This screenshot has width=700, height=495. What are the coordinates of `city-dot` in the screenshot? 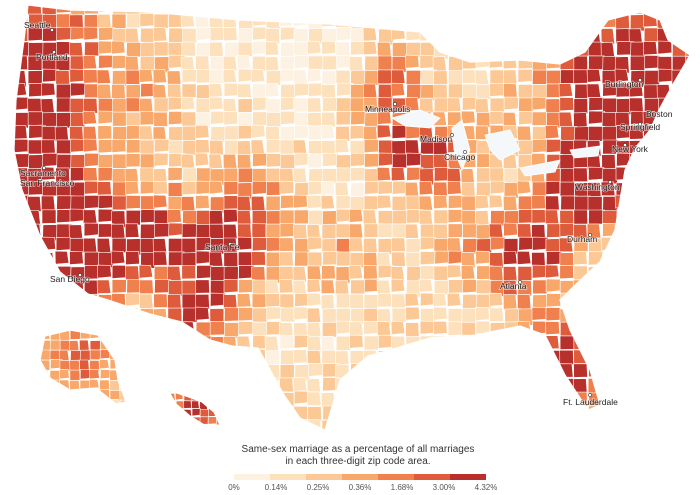 It's located at (51, 29).